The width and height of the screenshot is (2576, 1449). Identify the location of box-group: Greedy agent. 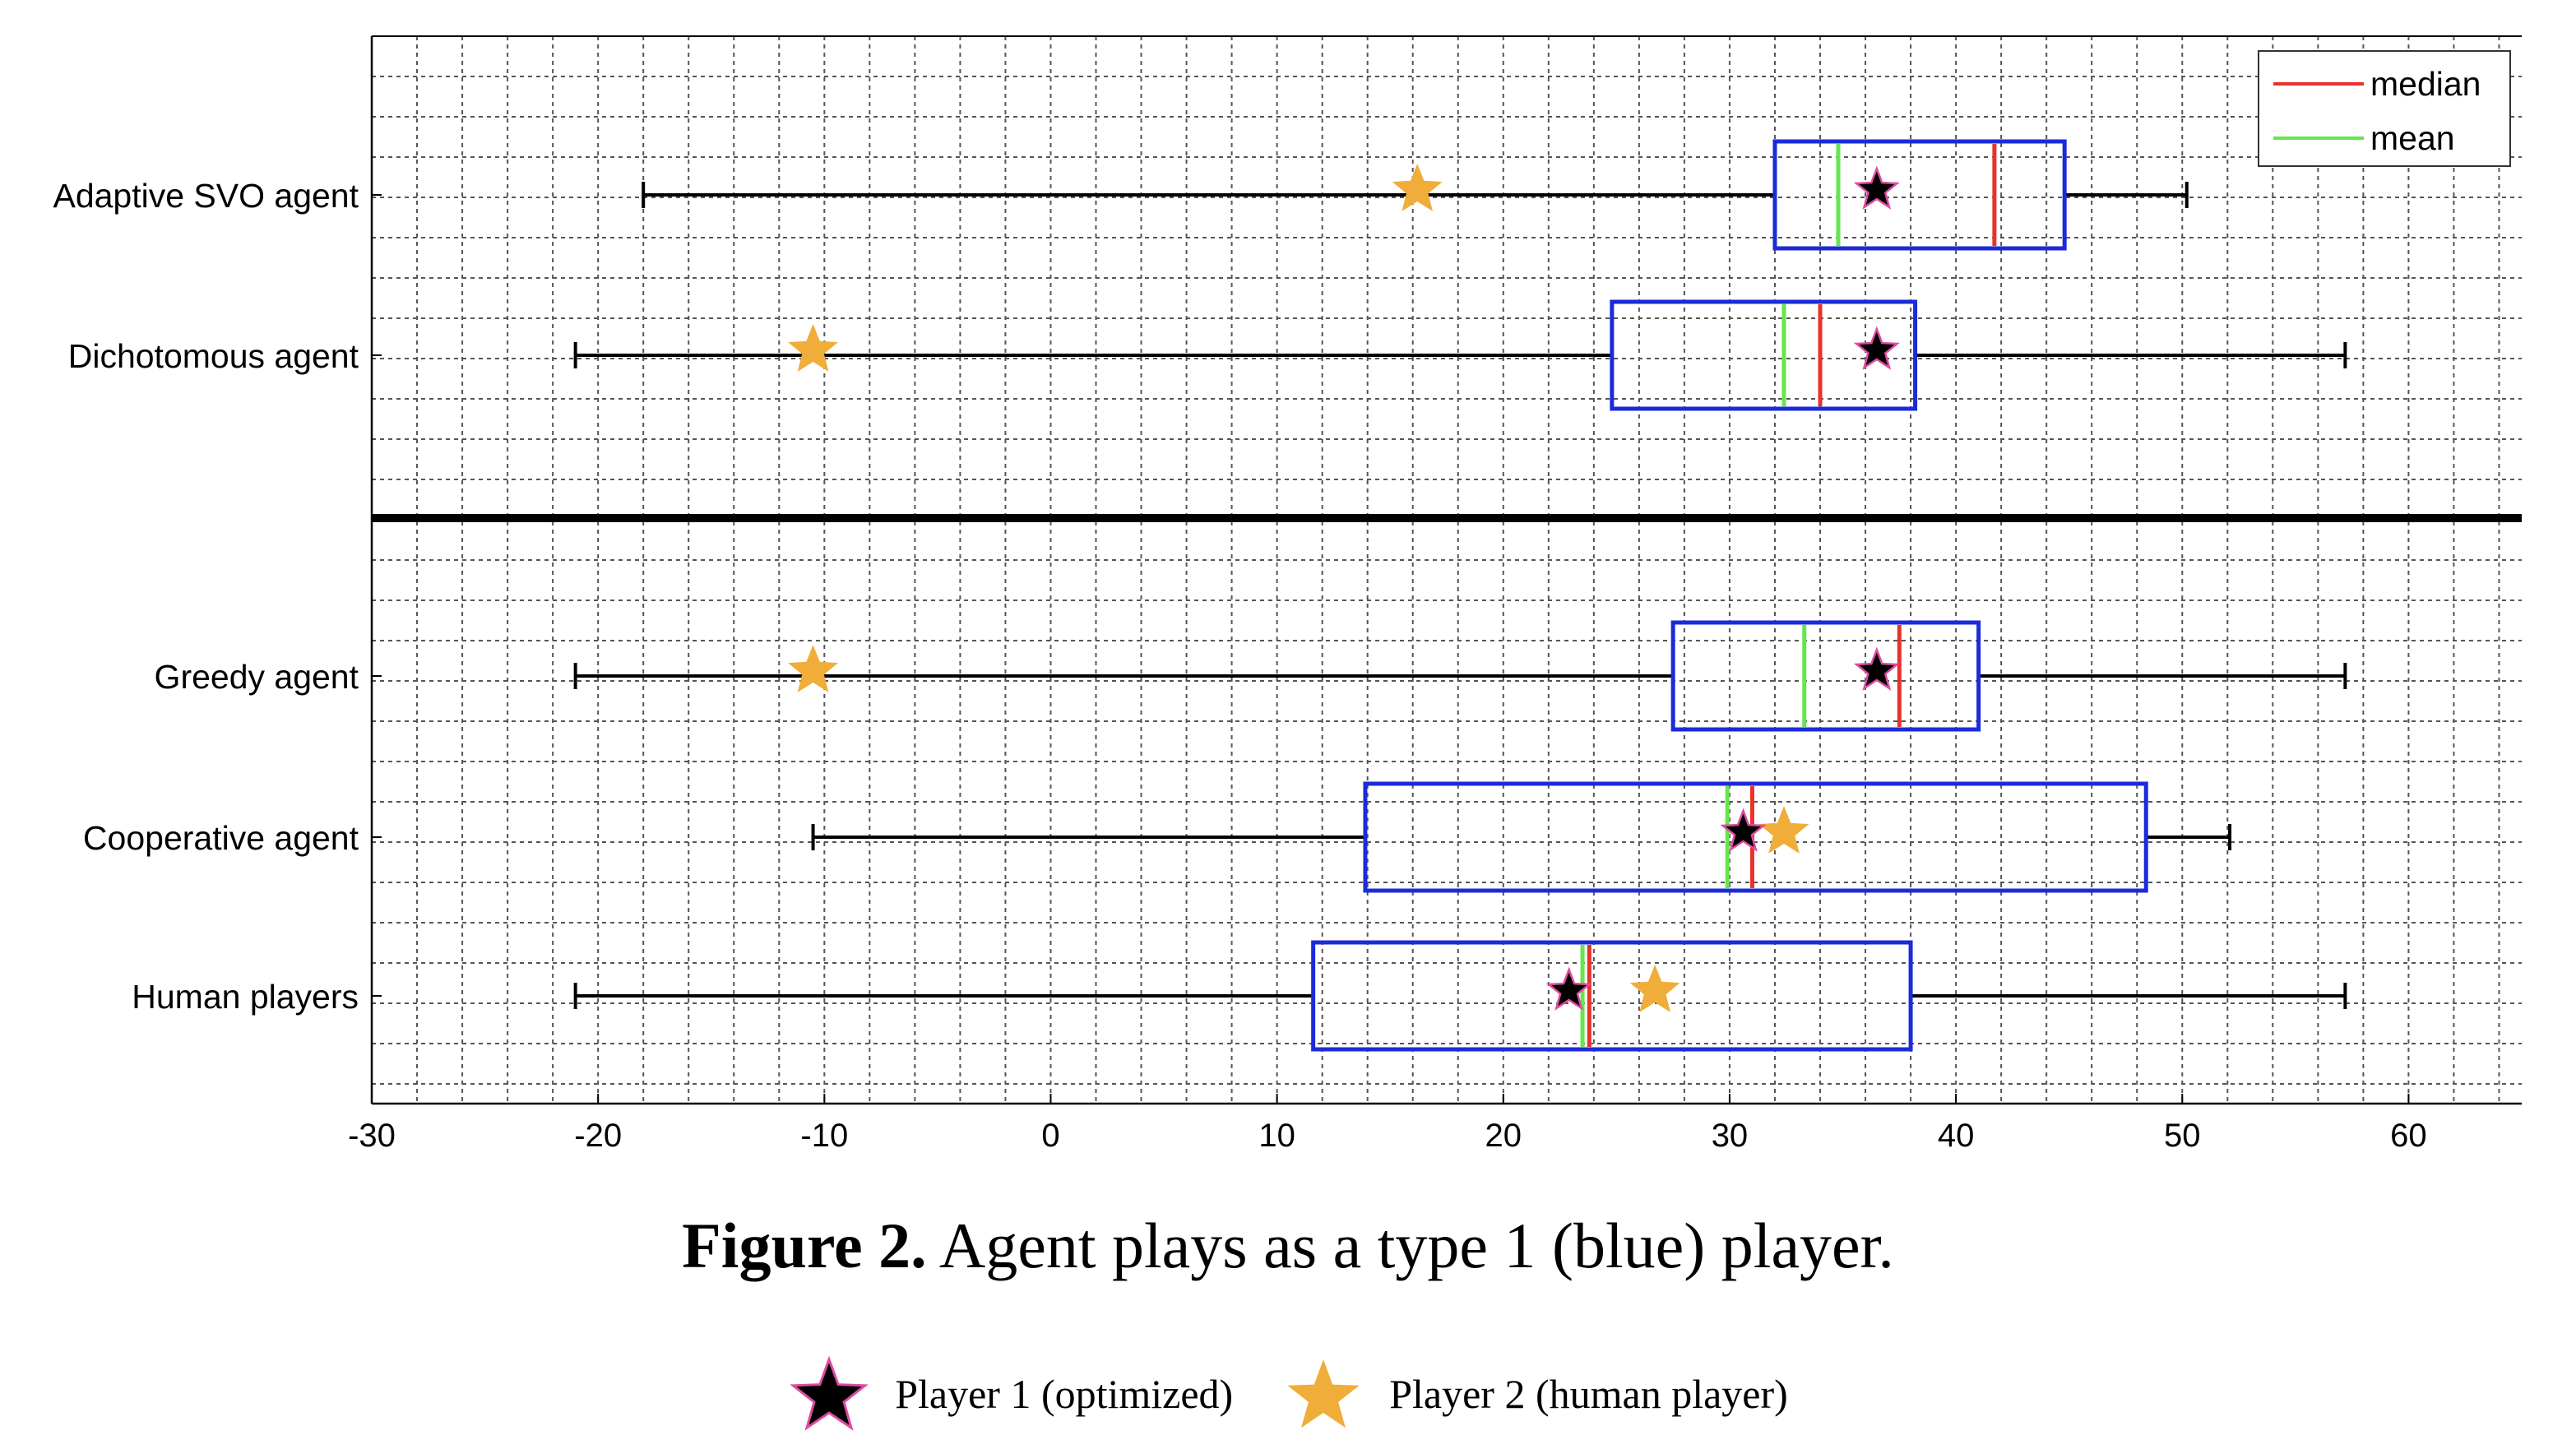
(1251, 676).